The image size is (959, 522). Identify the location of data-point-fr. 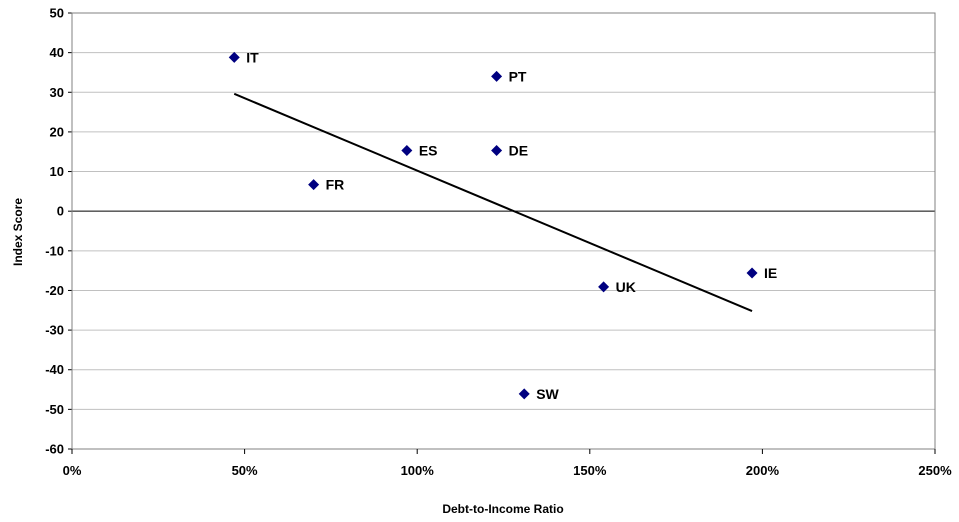
(314, 185).